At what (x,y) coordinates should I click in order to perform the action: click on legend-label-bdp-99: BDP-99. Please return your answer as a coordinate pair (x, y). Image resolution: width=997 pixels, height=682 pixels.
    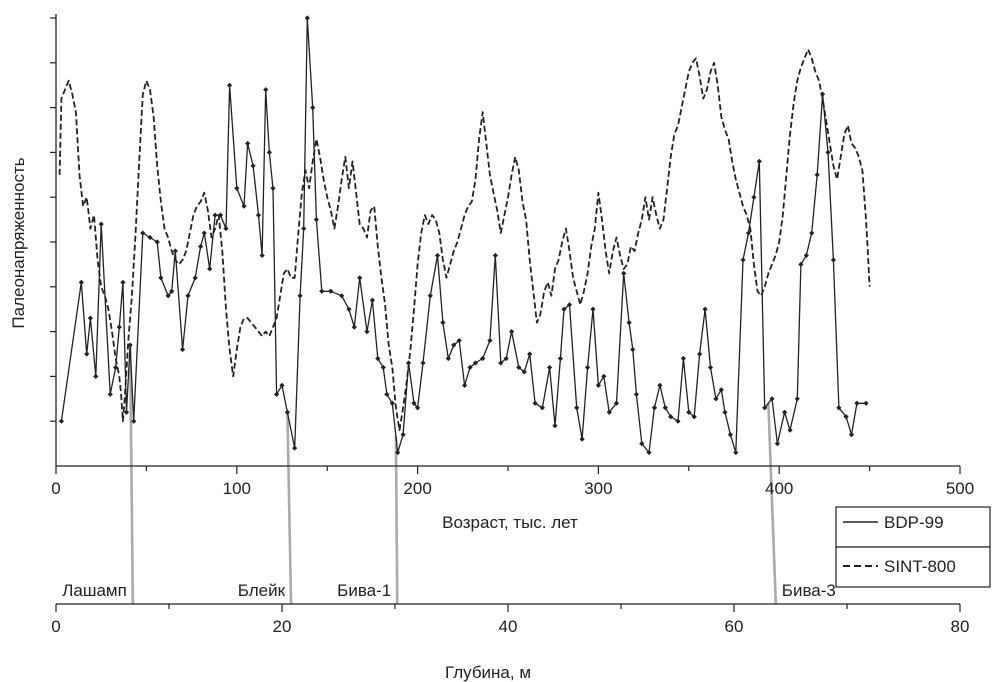
    Looking at the image, I should click on (914, 522).